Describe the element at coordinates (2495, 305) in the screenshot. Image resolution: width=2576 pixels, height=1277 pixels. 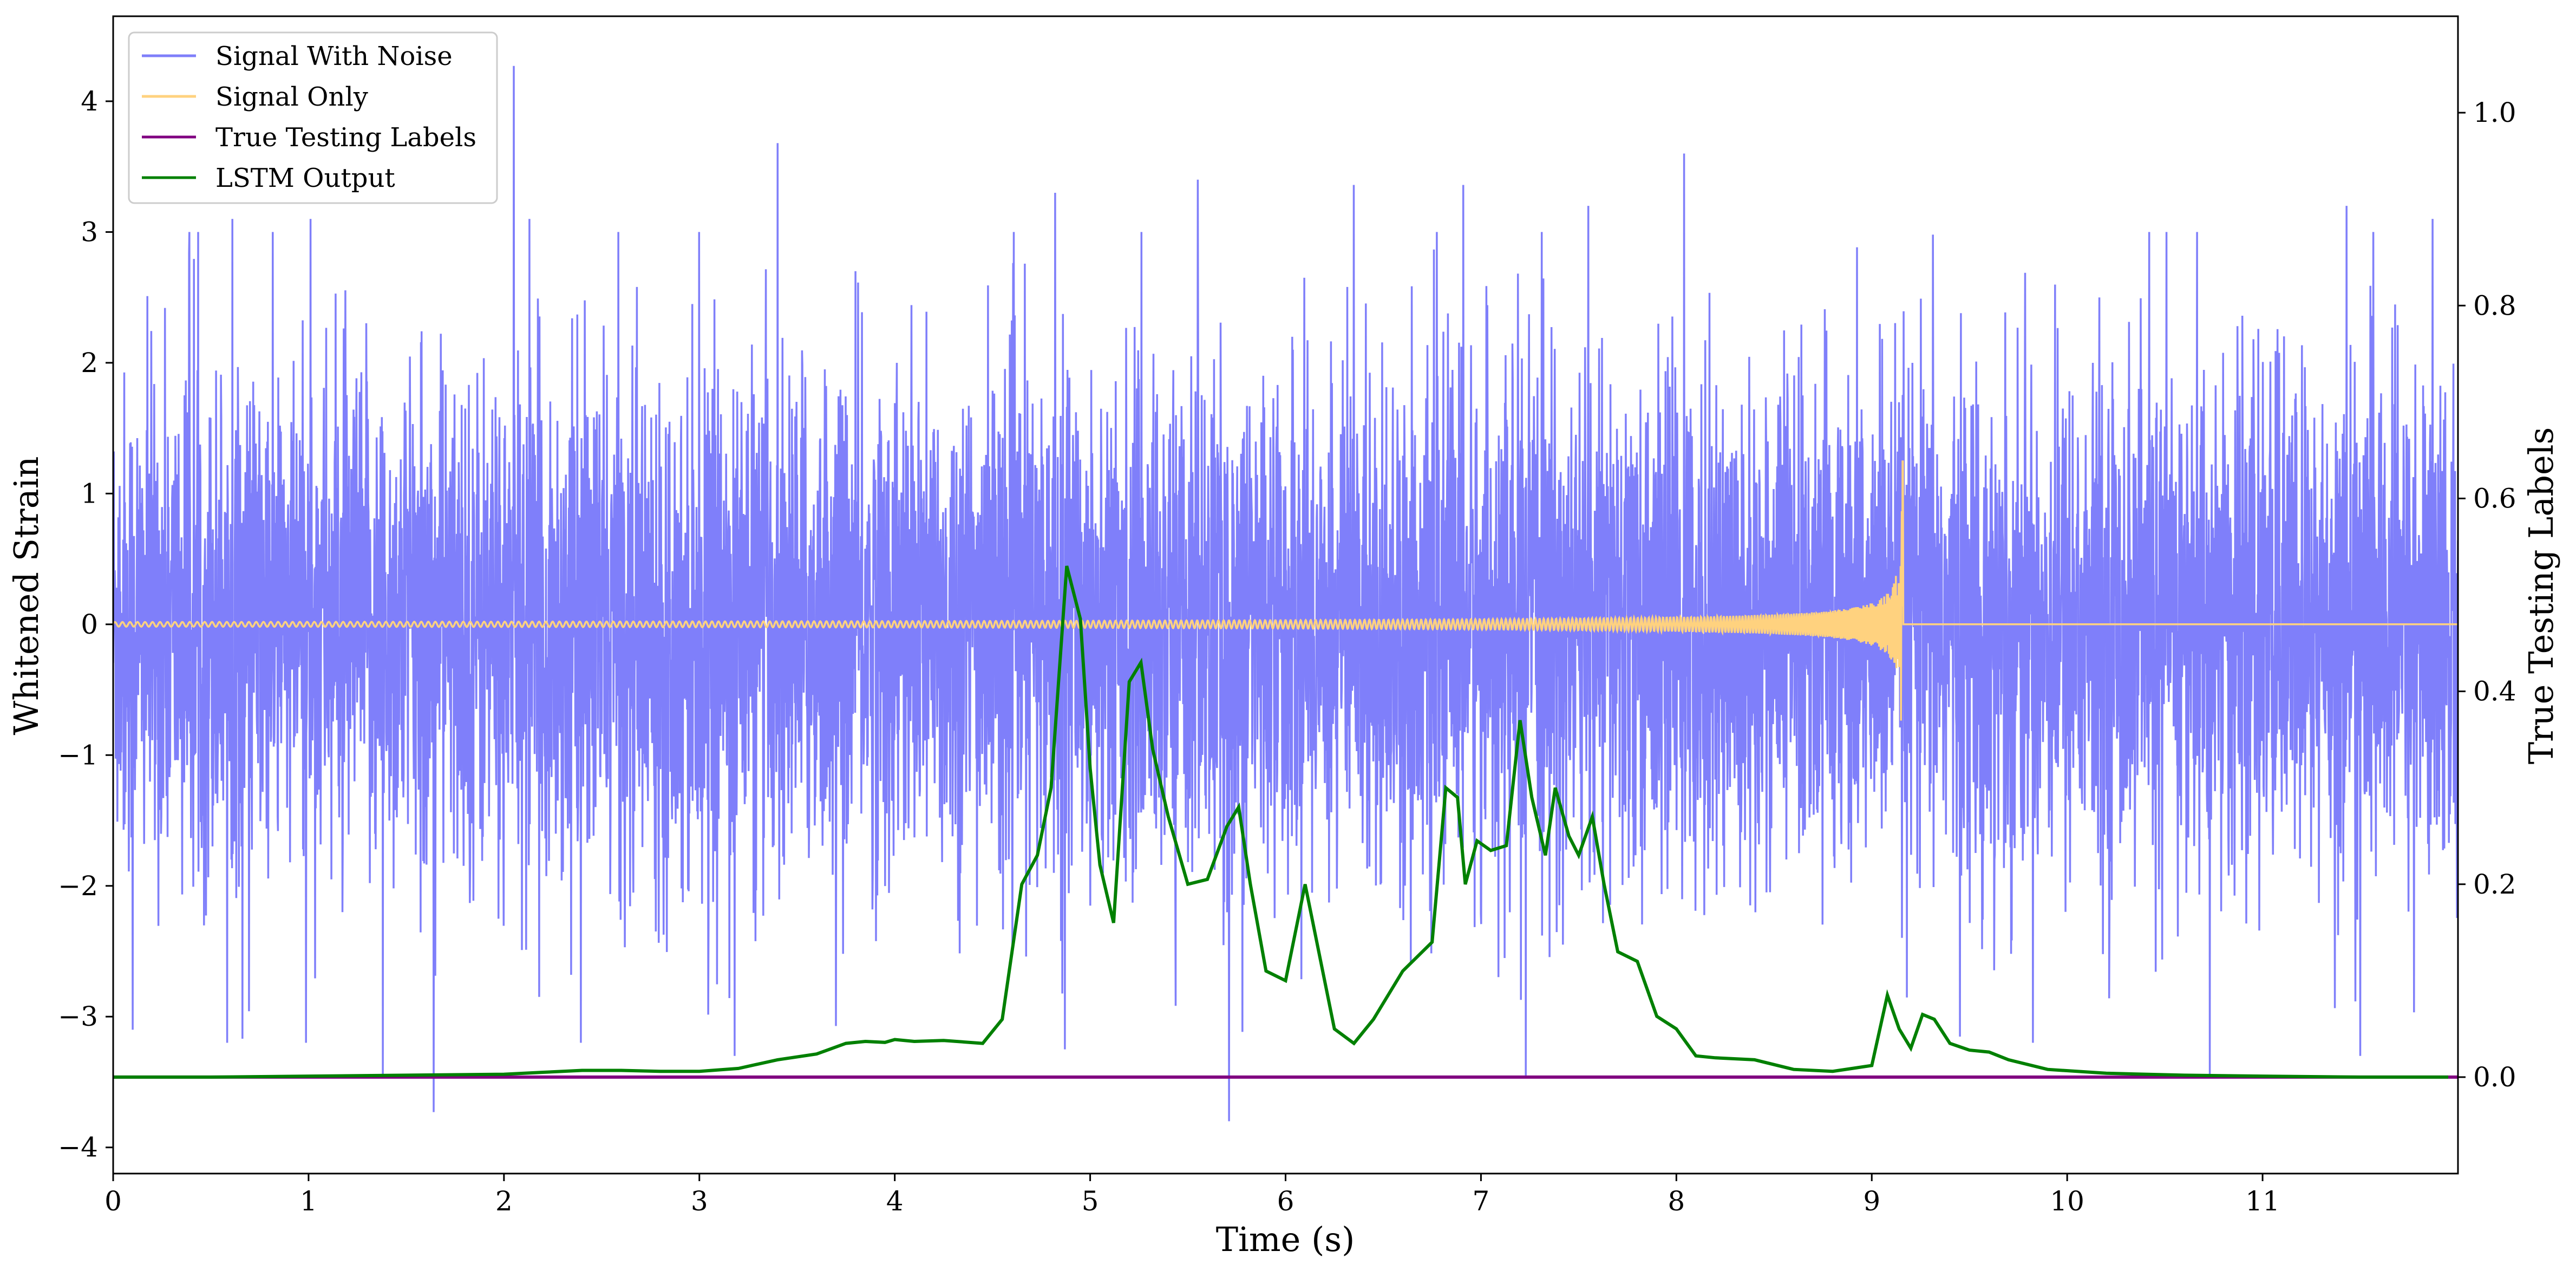
I see `y2-tick-label: 0.8` at that location.